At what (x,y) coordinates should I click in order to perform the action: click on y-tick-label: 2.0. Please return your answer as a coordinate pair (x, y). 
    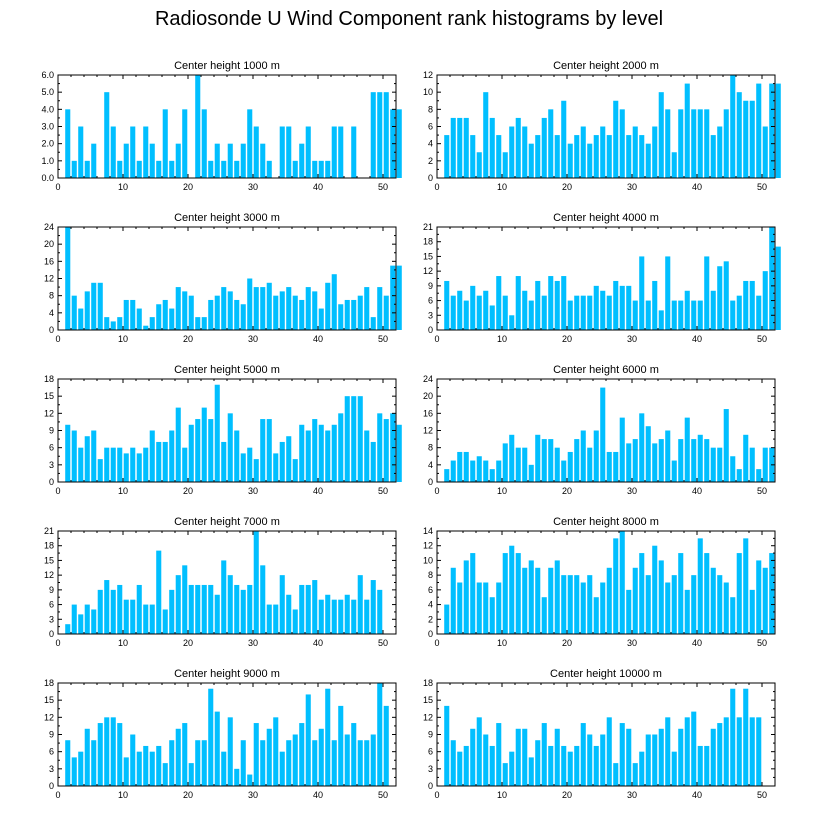
    Looking at the image, I should click on (47, 144).